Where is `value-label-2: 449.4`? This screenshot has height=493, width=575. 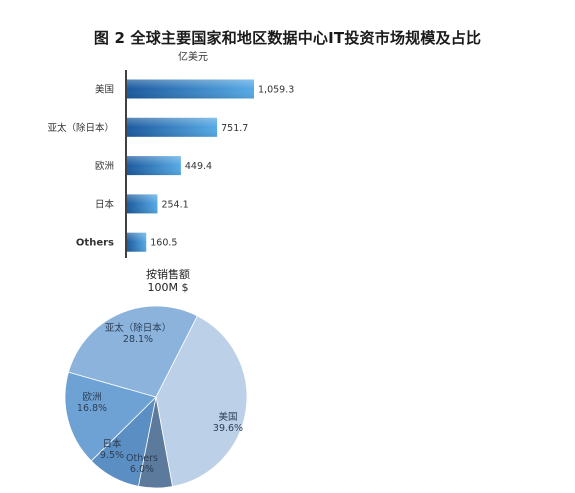 value-label-2: 449.4 is located at coordinates (198, 166).